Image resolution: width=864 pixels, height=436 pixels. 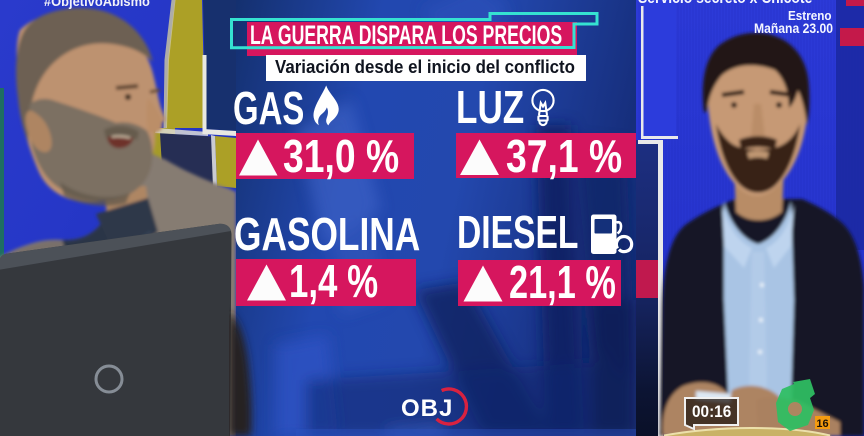 I want to click on svg-text: 16, so click(x=822, y=424).